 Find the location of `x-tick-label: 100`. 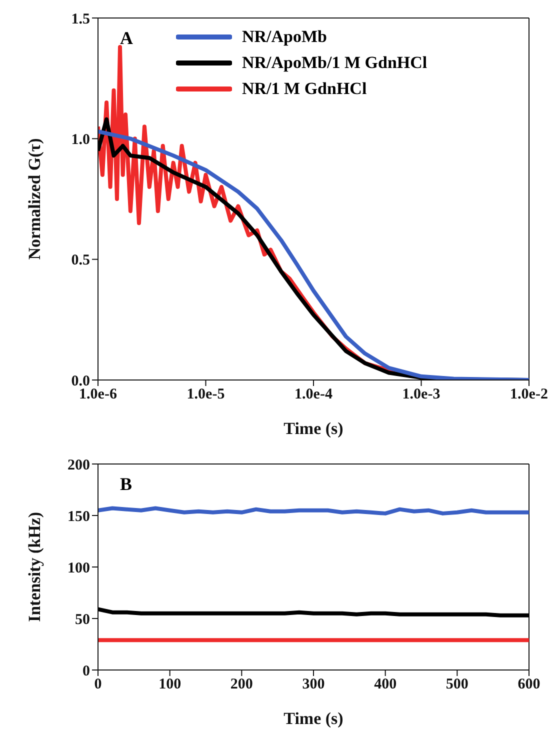

x-tick-label: 100 is located at coordinates (170, 684).